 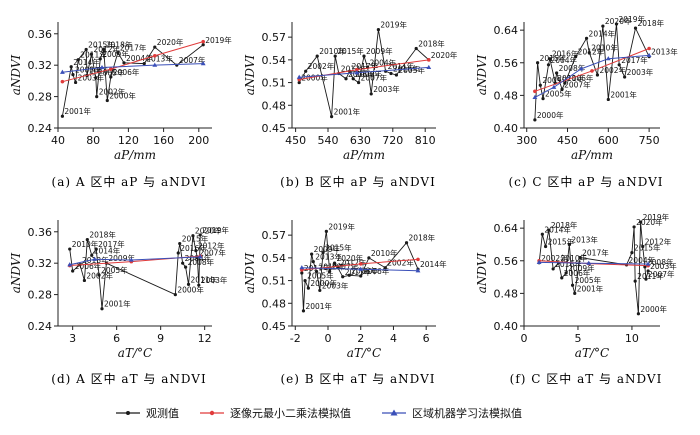 I want to click on observed-point-label: 2005年, so click(x=111, y=73).